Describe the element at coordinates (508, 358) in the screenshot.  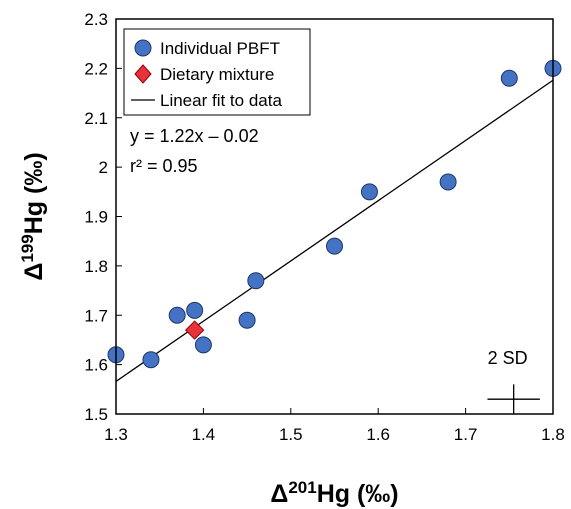
I see `error-label: 2 SD` at that location.